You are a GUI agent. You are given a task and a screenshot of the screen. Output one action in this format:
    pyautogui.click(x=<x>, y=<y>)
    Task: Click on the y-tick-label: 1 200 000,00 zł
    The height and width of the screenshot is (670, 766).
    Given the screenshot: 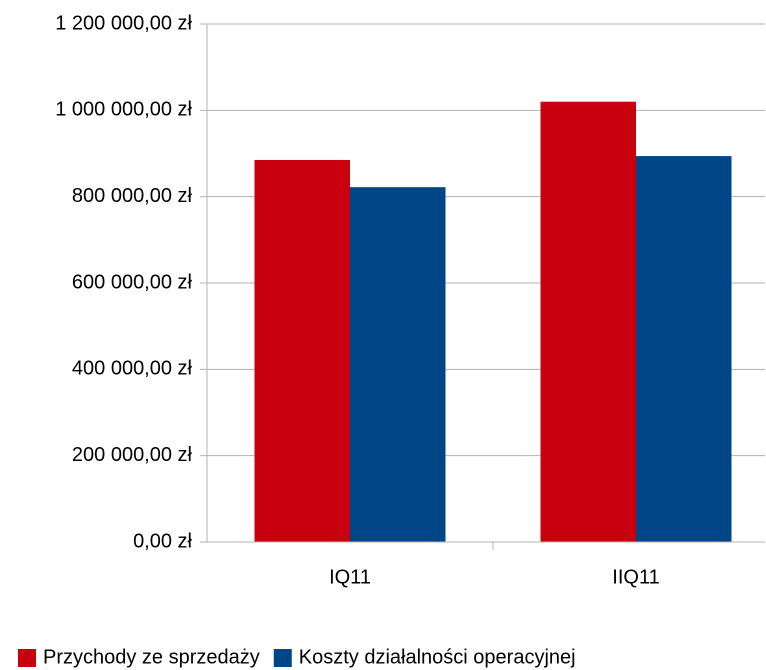 What is the action you would take?
    pyautogui.click(x=123, y=23)
    